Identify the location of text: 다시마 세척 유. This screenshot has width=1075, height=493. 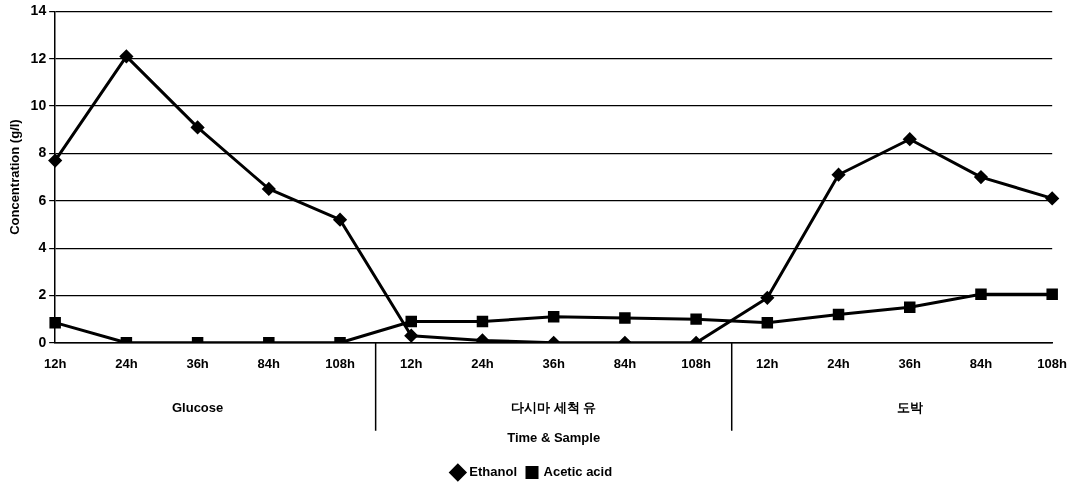
(554, 408).